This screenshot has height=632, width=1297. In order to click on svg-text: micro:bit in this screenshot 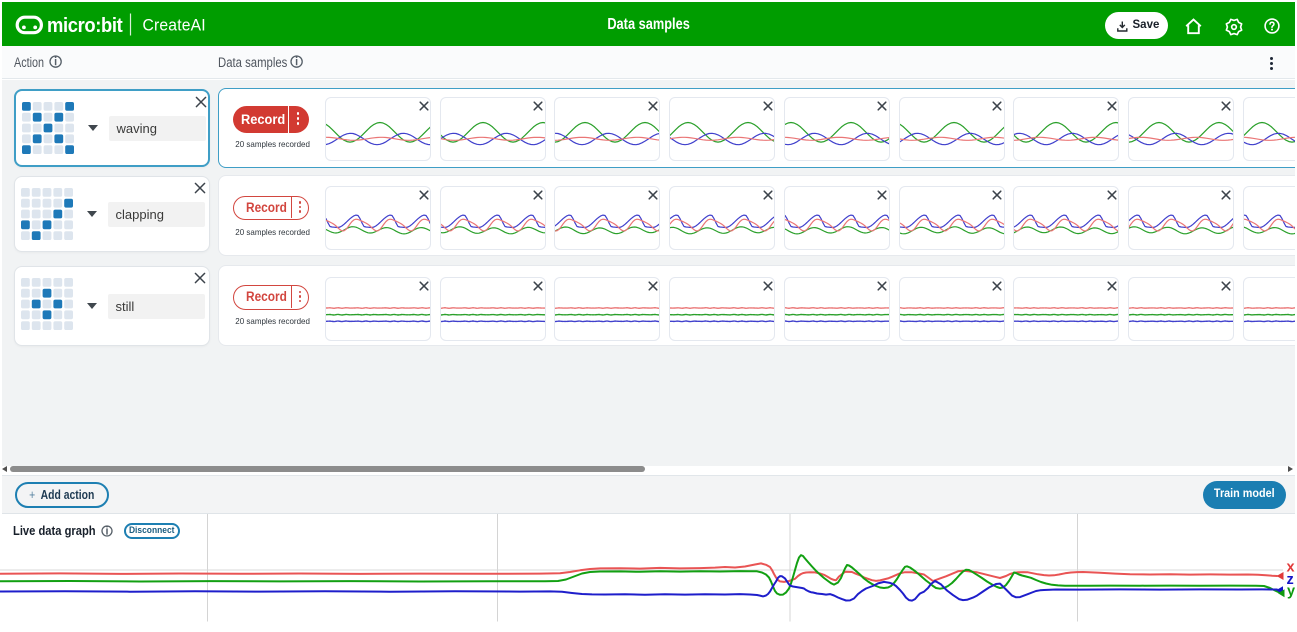, I will do `click(85, 26)`.